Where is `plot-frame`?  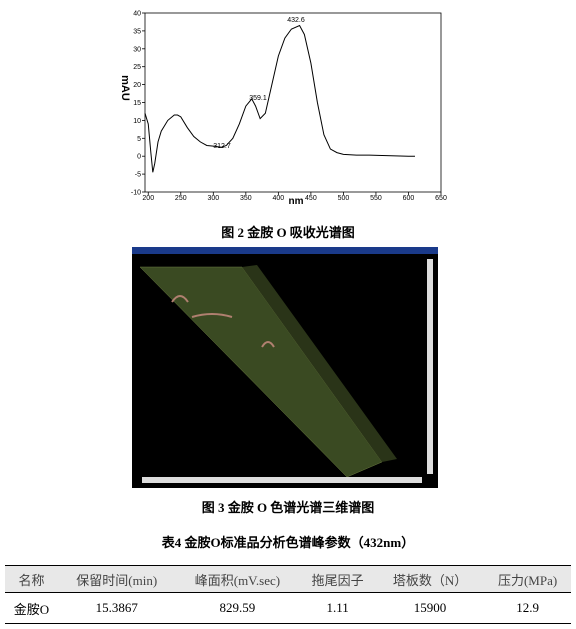
plot-frame is located at coordinates (293, 102).